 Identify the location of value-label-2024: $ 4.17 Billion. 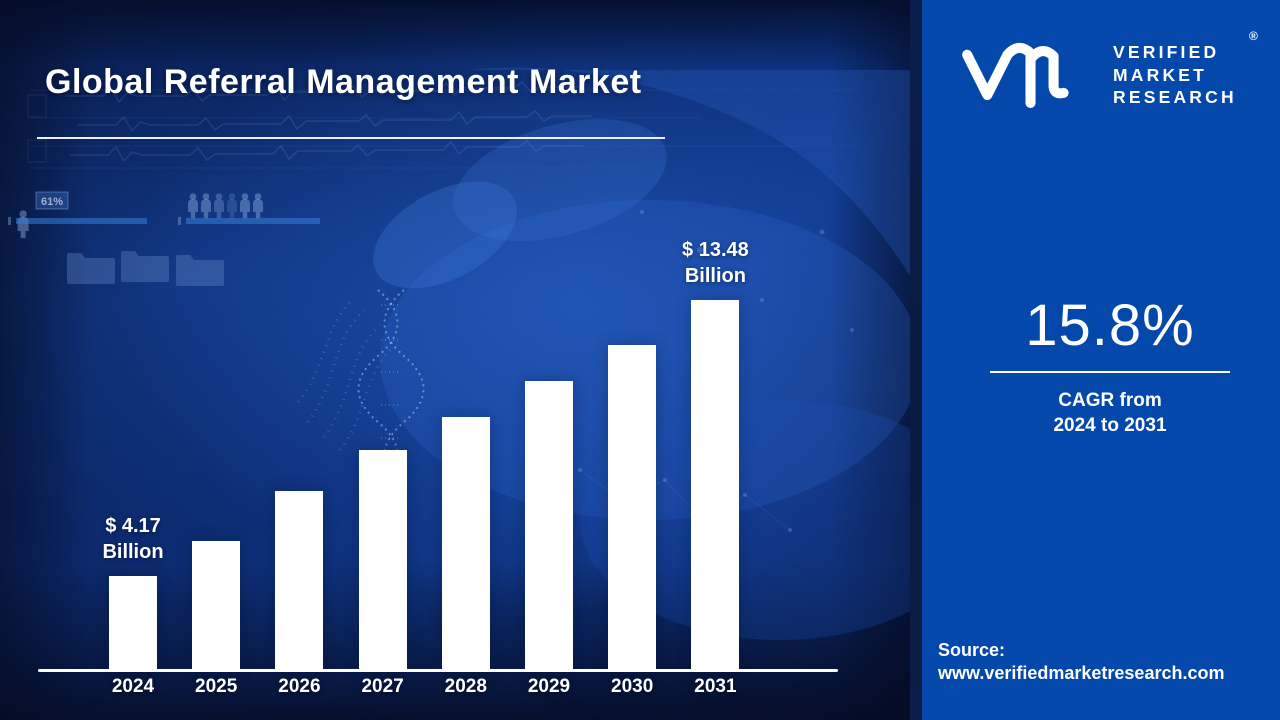
(132, 539).